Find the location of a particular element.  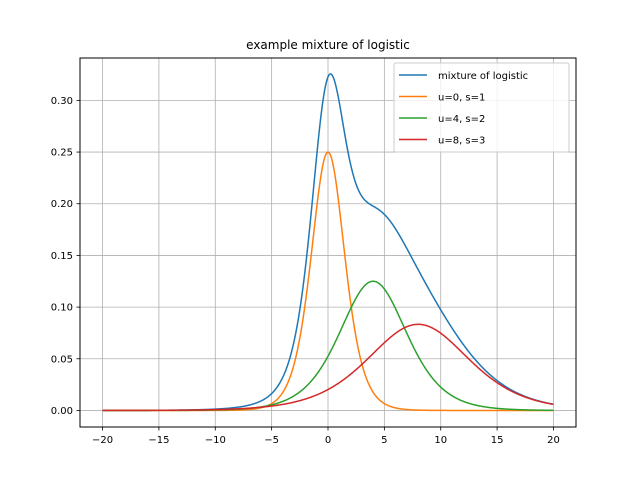

x-tick-label: 20 is located at coordinates (553, 440).